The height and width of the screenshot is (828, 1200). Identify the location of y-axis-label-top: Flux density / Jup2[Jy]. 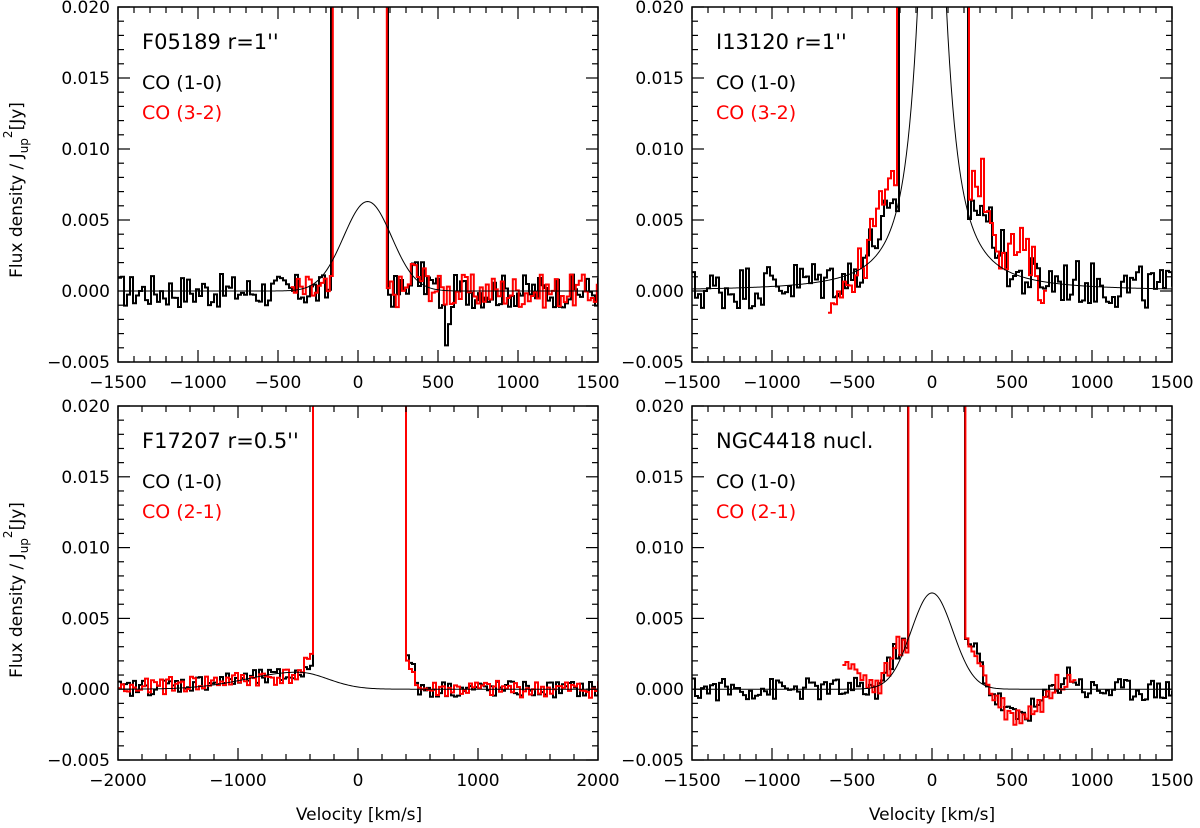
(16, 190).